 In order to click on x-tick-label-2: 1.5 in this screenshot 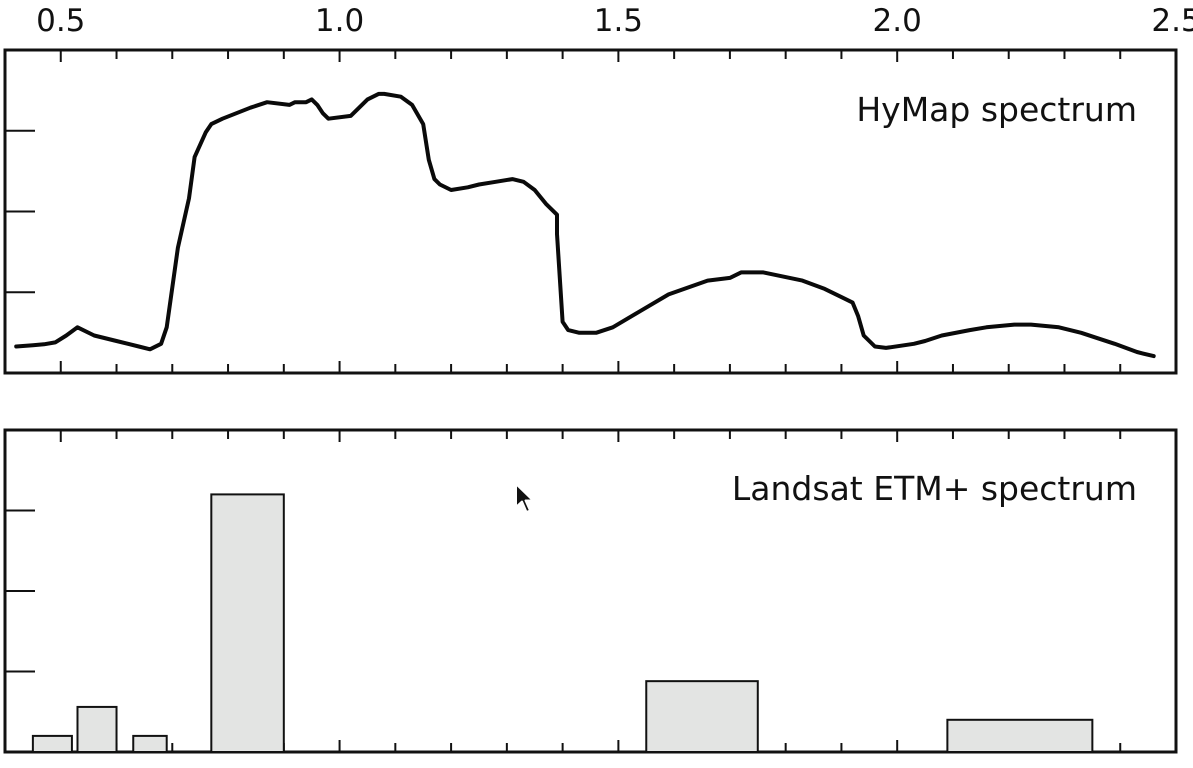, I will do `click(618, 21)`.